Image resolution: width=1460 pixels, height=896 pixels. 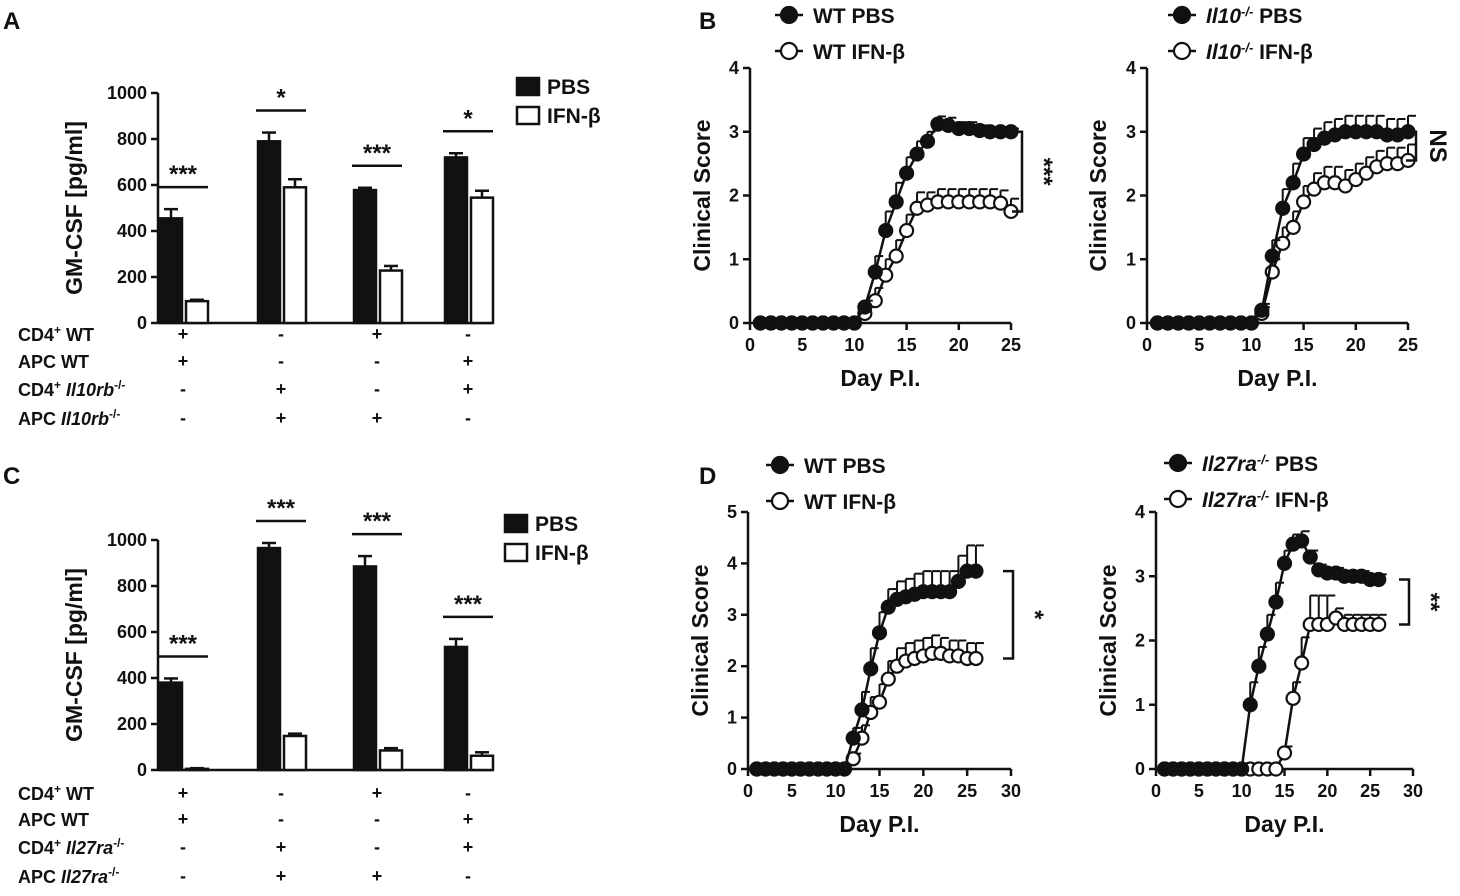 I want to click on condition-row-label: CD4+ Il10rb-/-, so click(x=71, y=389).